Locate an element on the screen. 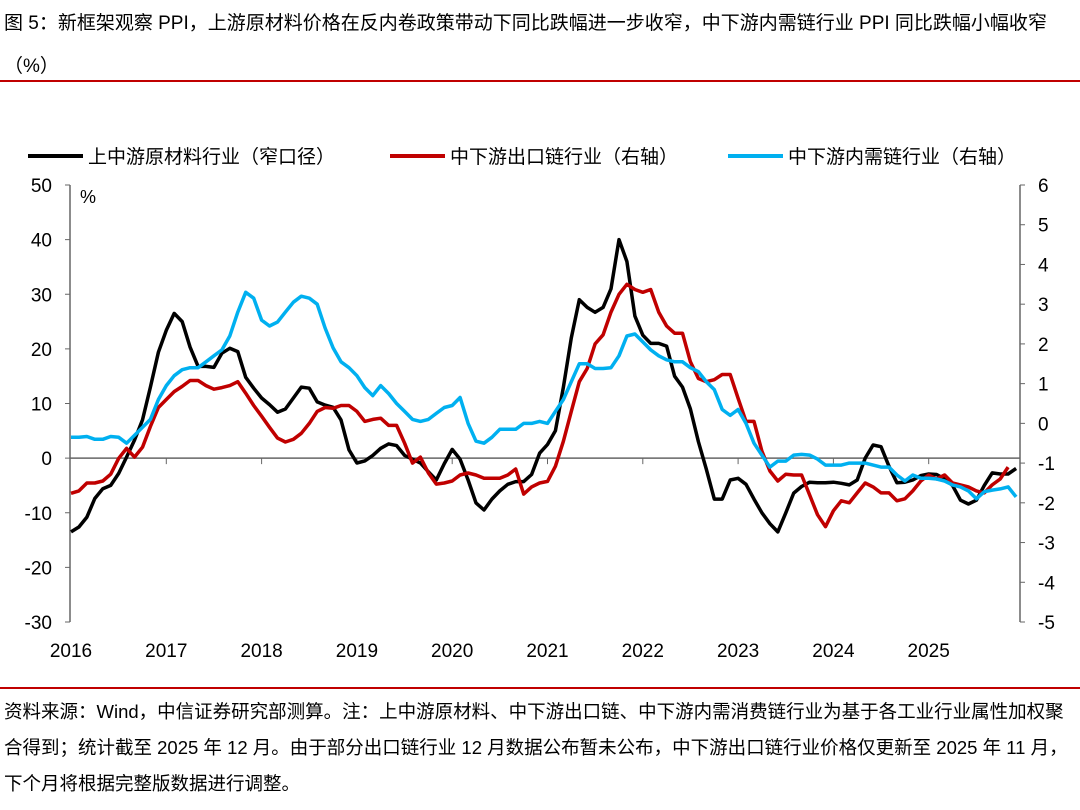 The height and width of the screenshot is (810, 1080). left-tick-label: -20 is located at coordinates (38, 568).